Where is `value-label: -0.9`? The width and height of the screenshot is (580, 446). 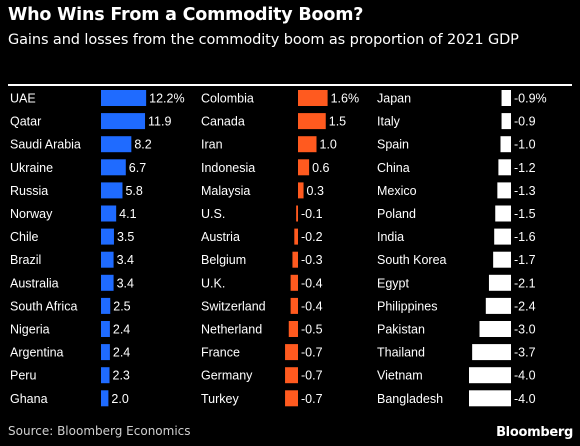
value-label: -0.9 is located at coordinates (525, 122).